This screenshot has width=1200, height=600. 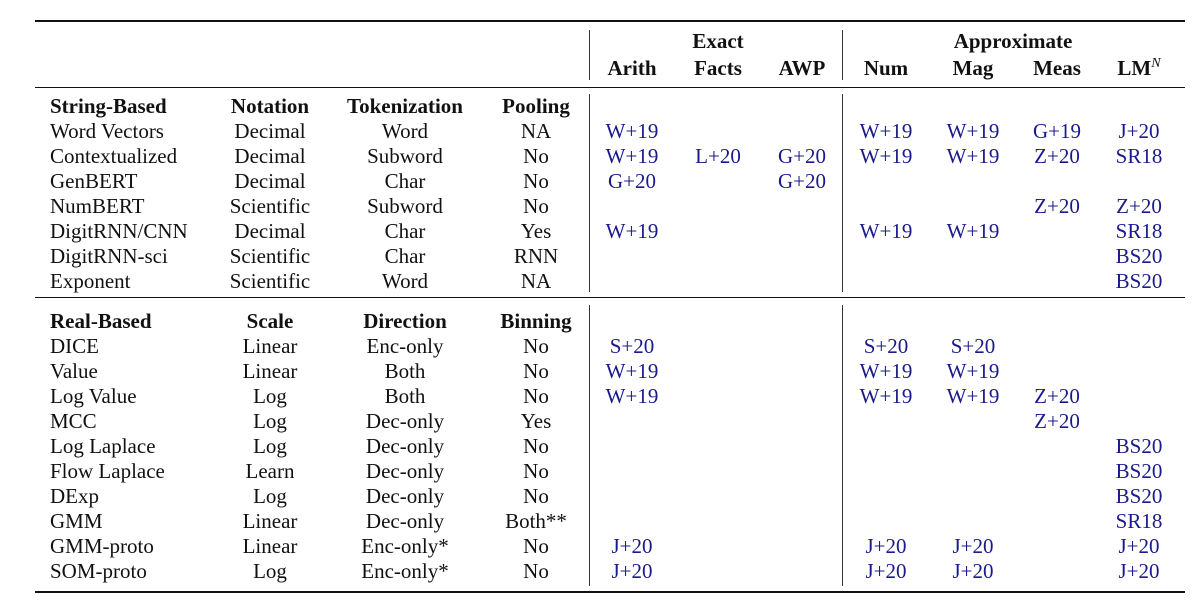 I want to click on string-col-header-2: Tokenization, so click(x=405, y=106).